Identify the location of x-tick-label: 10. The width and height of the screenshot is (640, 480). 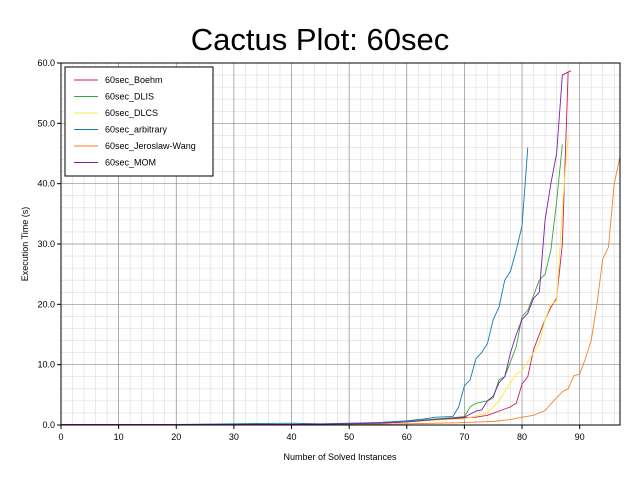
(119, 437).